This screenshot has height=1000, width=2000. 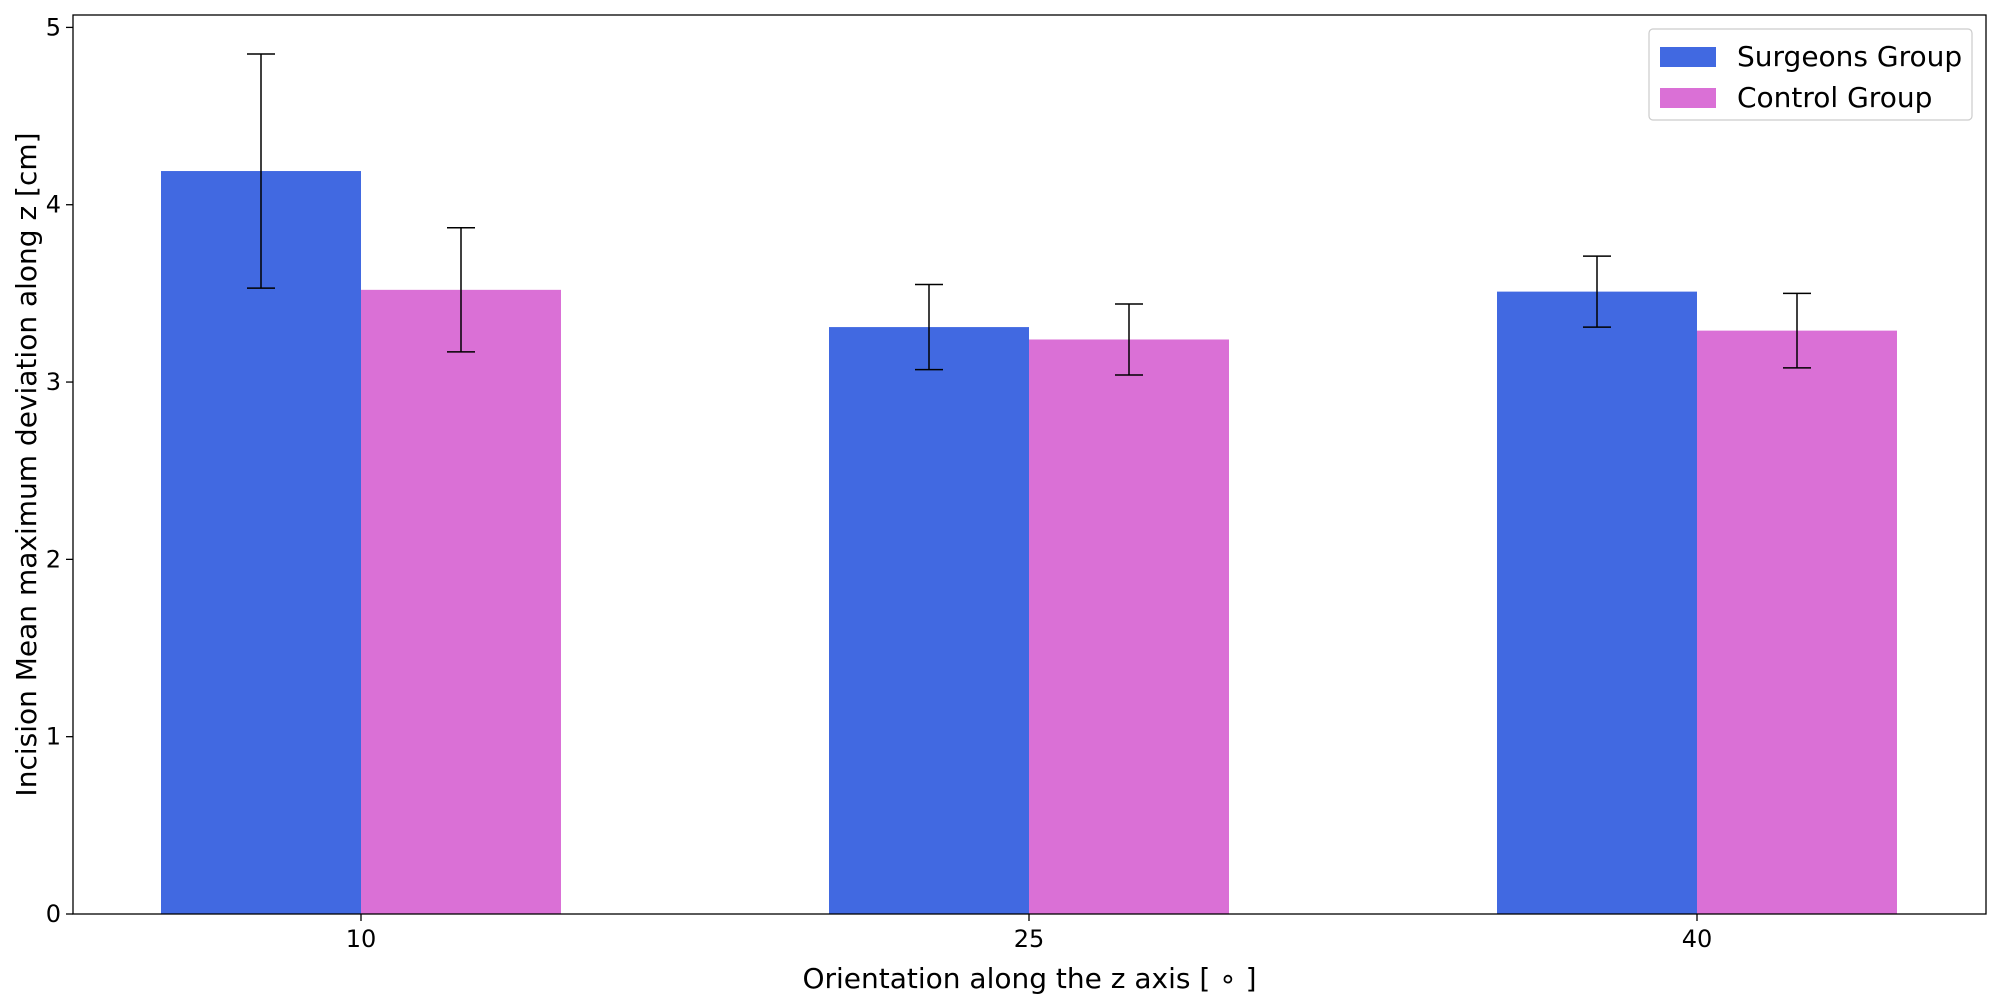 I want to click on x-axis-ticks: 10 25 40, so click(x=1029, y=933).